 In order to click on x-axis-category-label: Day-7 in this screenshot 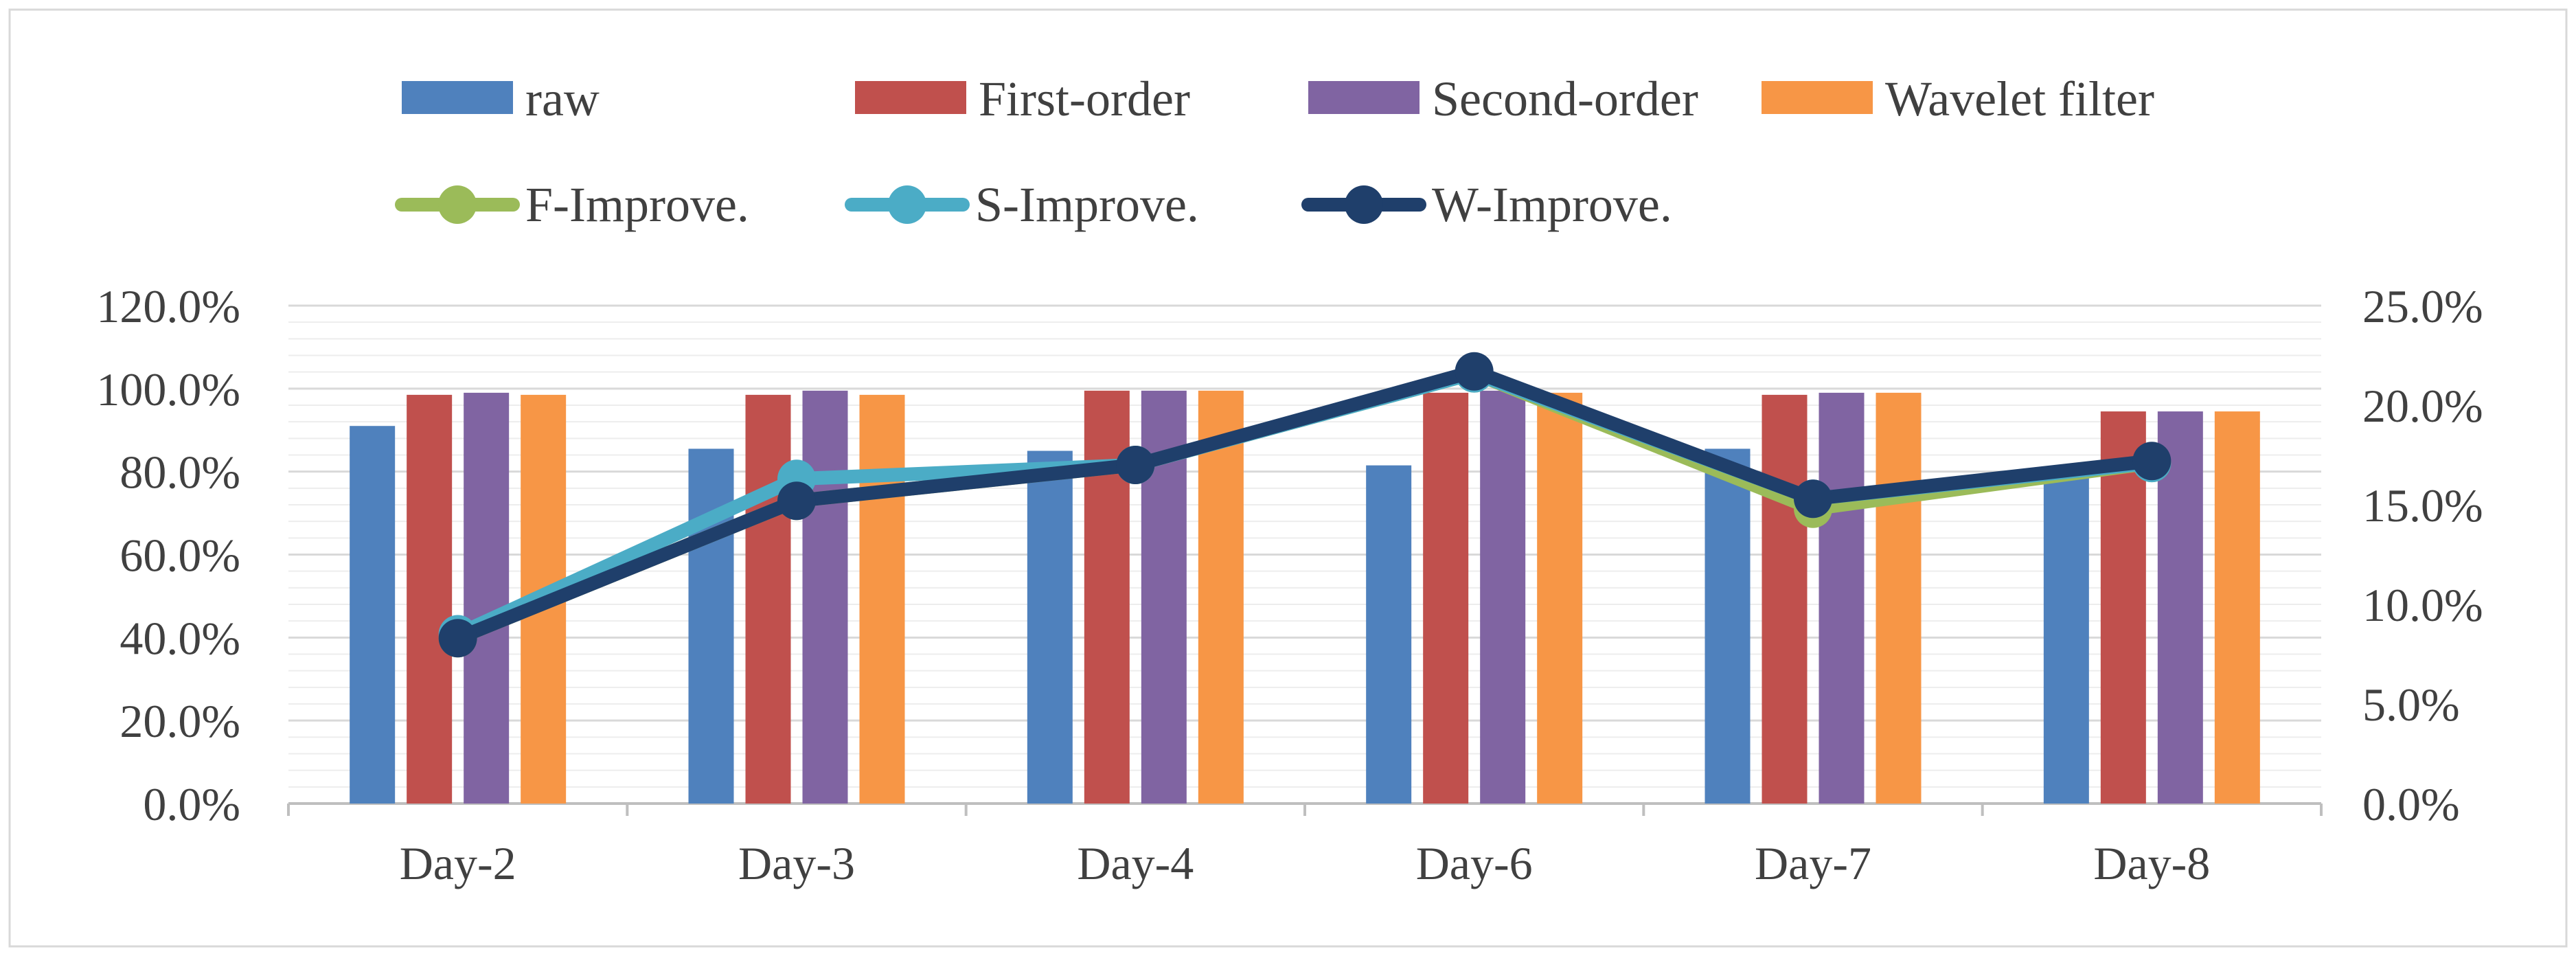, I will do `click(1813, 863)`.